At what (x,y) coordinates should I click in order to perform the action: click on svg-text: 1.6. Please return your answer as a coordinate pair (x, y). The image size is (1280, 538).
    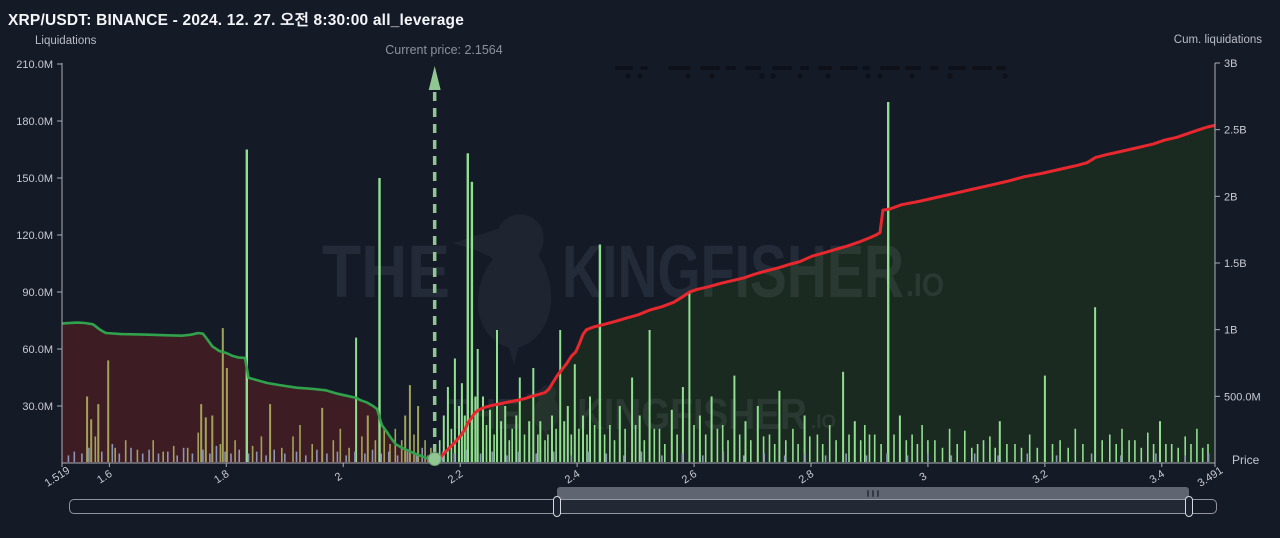
    Looking at the image, I should click on (104, 477).